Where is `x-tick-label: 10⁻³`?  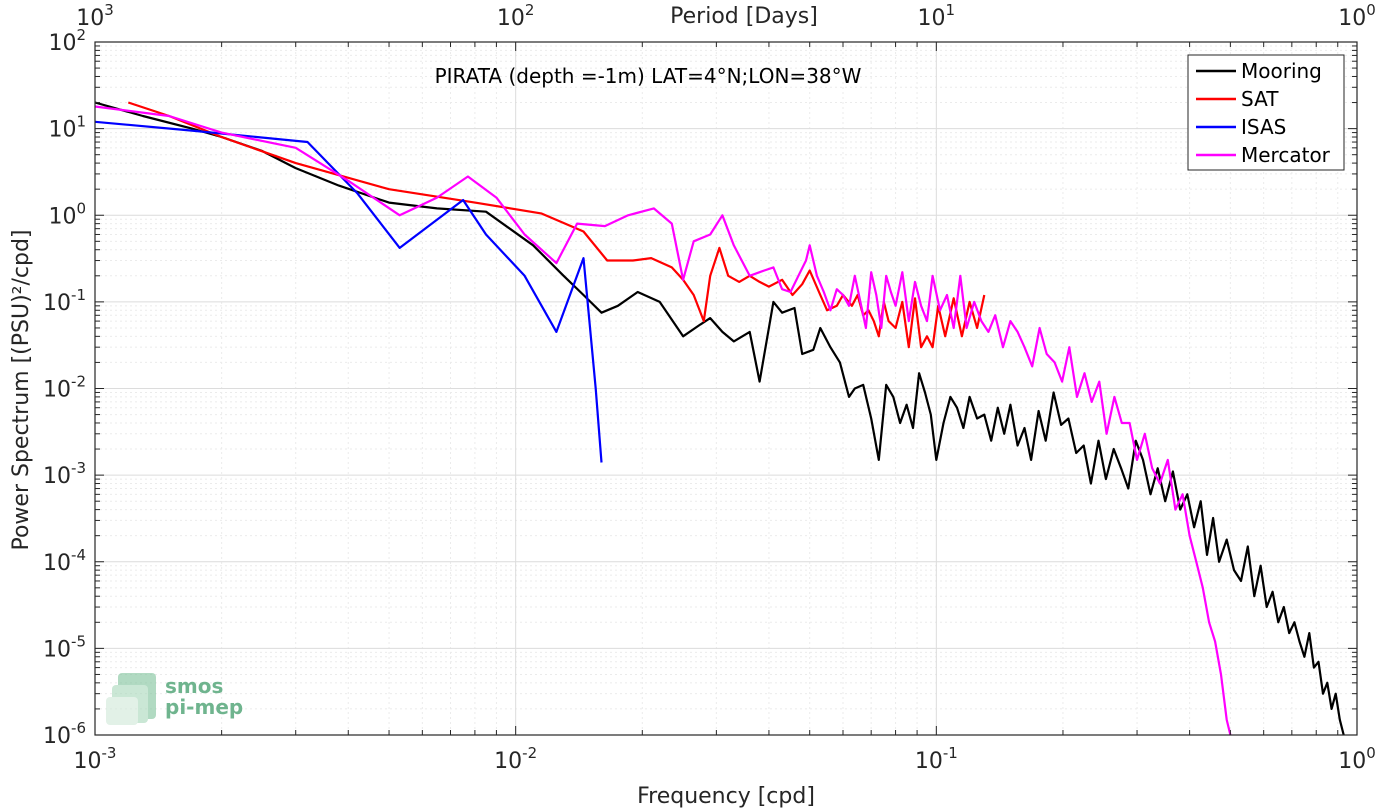
x-tick-label: 10⁻³ is located at coordinates (95, 759).